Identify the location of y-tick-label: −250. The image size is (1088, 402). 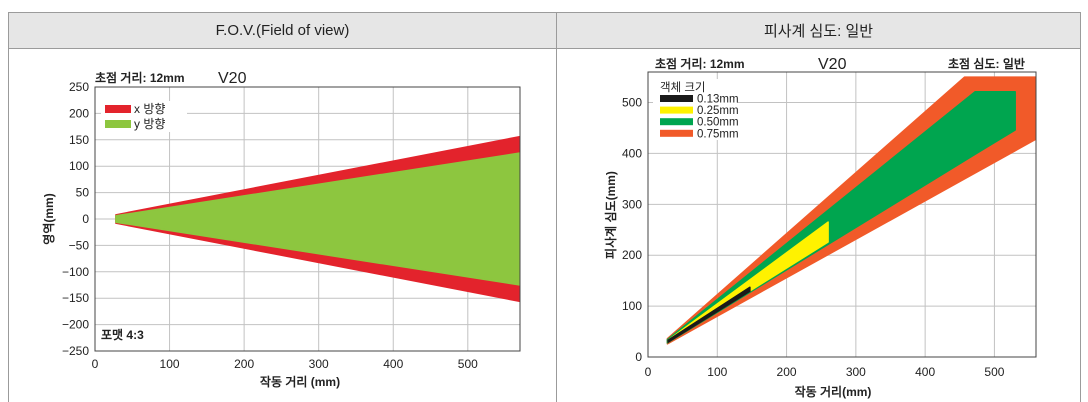
(75, 351).